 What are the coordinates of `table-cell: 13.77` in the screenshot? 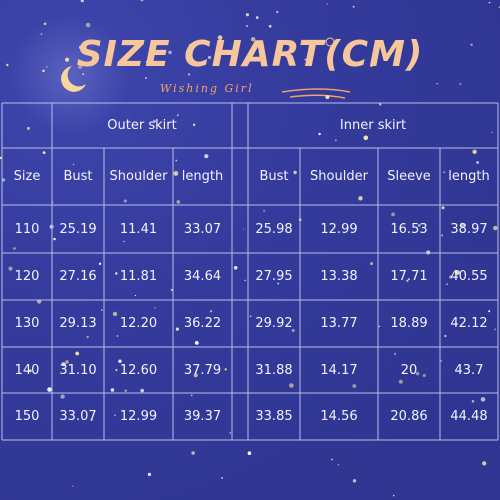 It's located at (339, 323).